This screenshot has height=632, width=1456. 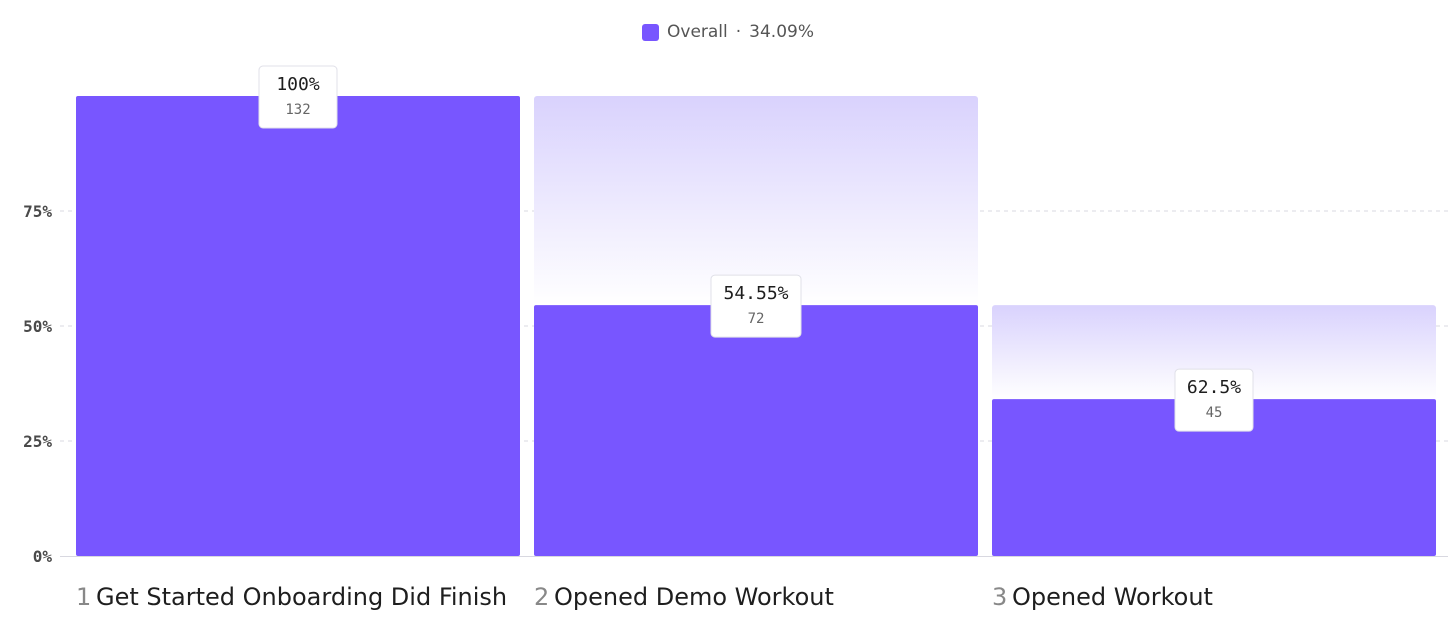 What do you see at coordinates (697, 32) in the screenshot?
I see `legend-label: Overall` at bounding box center [697, 32].